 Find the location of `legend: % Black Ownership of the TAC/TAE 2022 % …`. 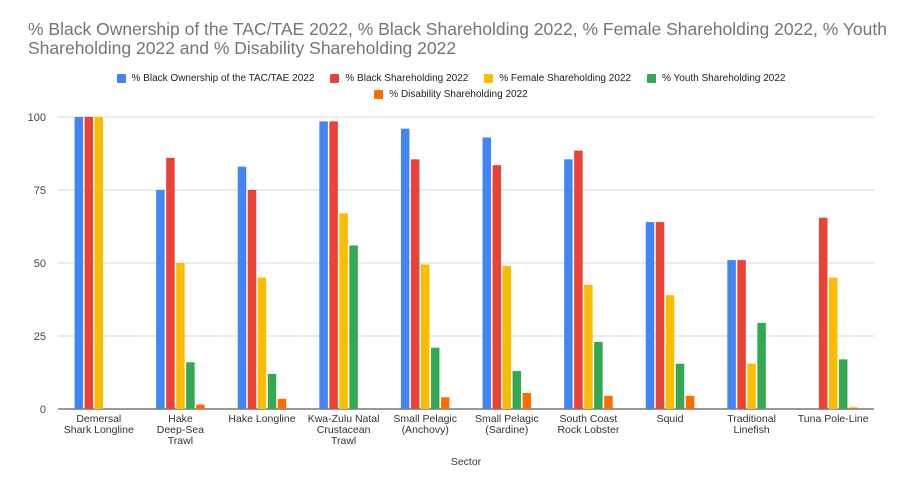

legend: % Black Ownership of the TAC/TAE 2022 % … is located at coordinates (451, 86).